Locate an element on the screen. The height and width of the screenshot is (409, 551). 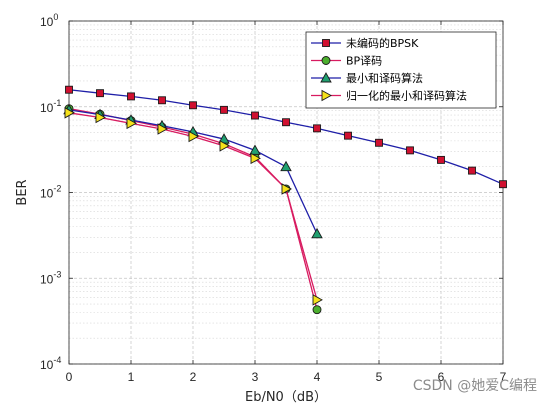
y-axis-label: BER is located at coordinates (22, 192).